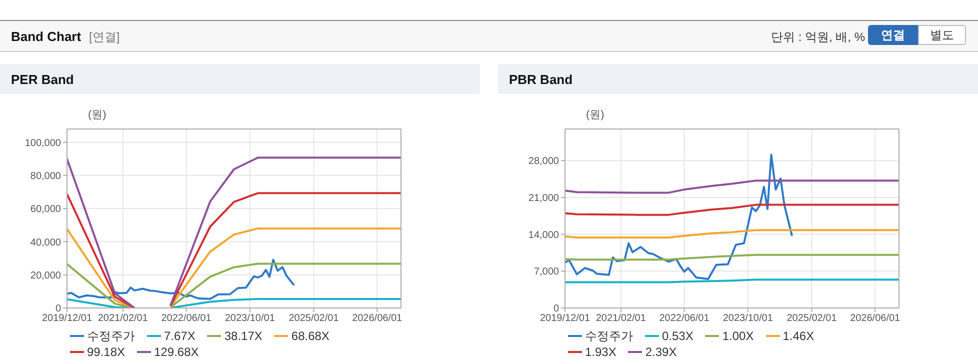 The width and height of the screenshot is (978, 364). What do you see at coordinates (310, 336) in the screenshot?
I see `legend-label: 68.68X` at bounding box center [310, 336].